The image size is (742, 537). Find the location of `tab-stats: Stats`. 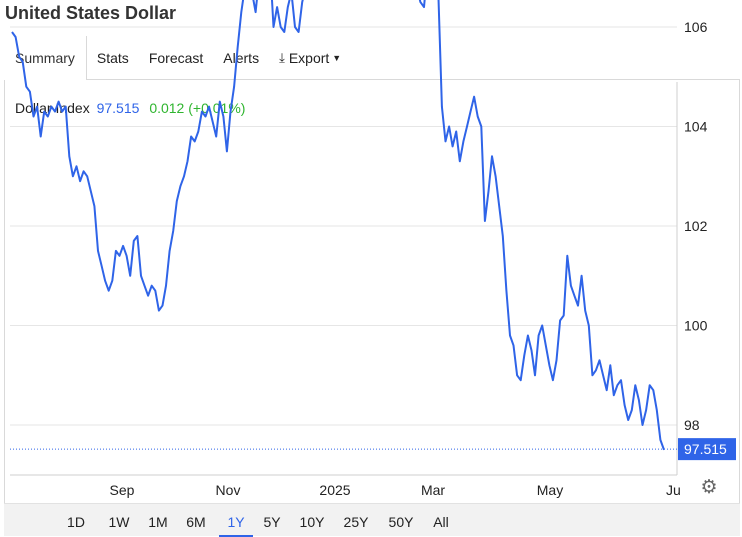

tab-stats: Stats is located at coordinates (112, 57).